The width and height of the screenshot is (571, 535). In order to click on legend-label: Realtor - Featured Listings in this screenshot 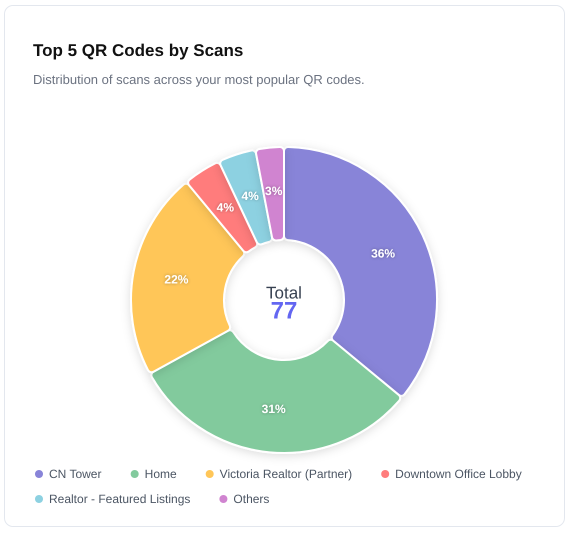, I will do `click(119, 499)`.